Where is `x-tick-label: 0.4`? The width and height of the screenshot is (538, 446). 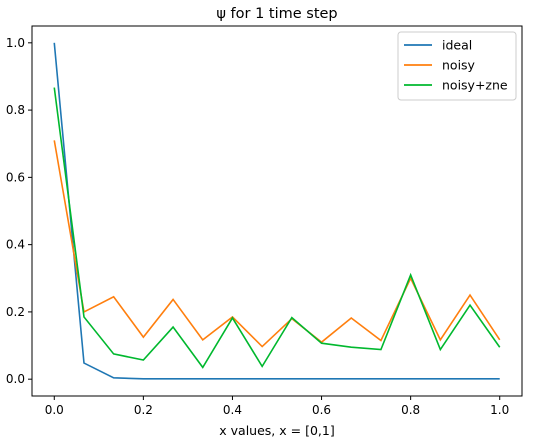 x-tick-label: 0.4 is located at coordinates (232, 410).